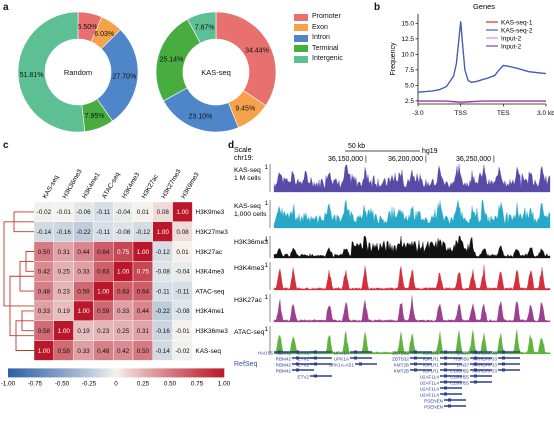 This screenshot has height=425, width=554. I want to click on dendrogram, so click(18, 281).